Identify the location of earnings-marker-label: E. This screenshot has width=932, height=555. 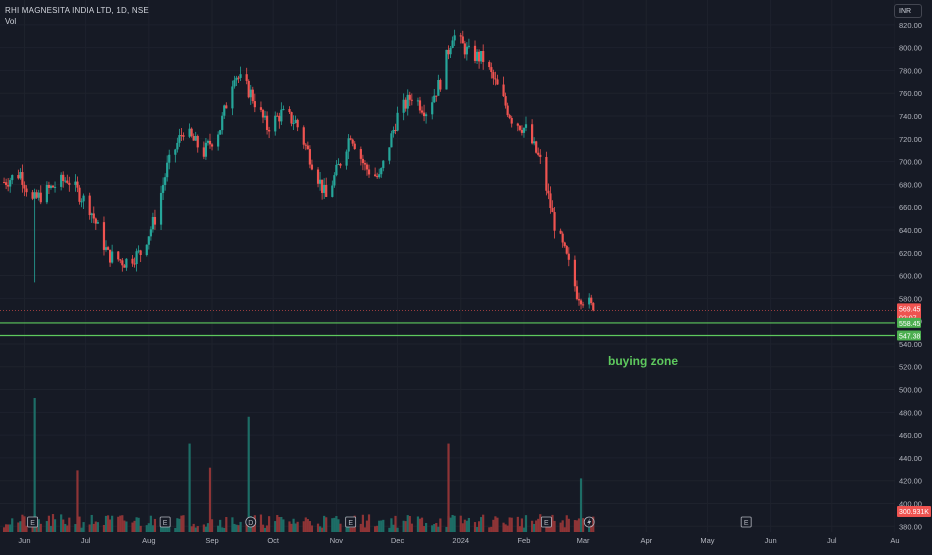
(32, 523).